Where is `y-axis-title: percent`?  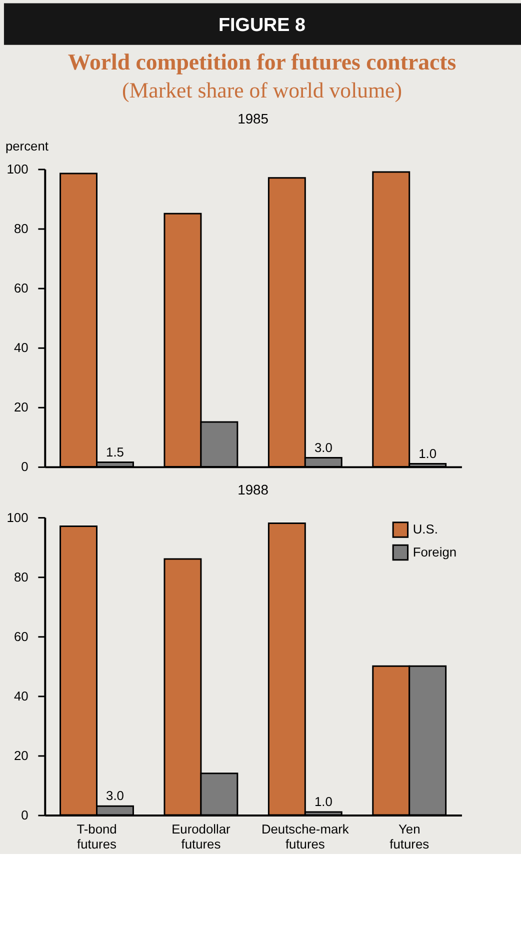
y-axis-title: percent is located at coordinates (27, 146).